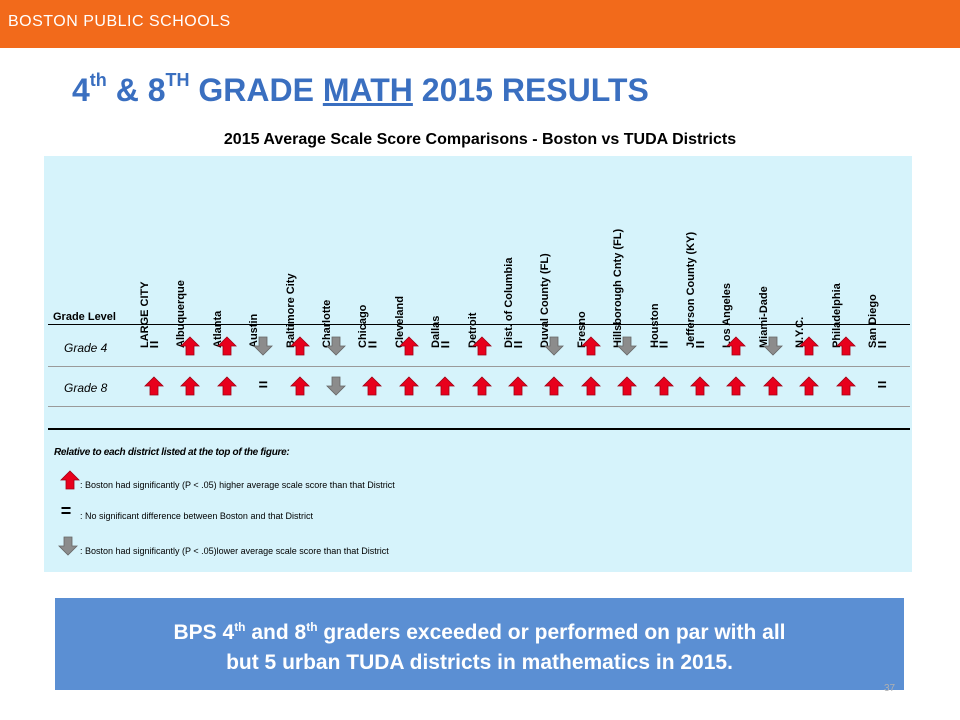 The image size is (960, 720). I want to click on organization-name: BOSTON PUBLIC SCHOOLS, so click(119, 21).